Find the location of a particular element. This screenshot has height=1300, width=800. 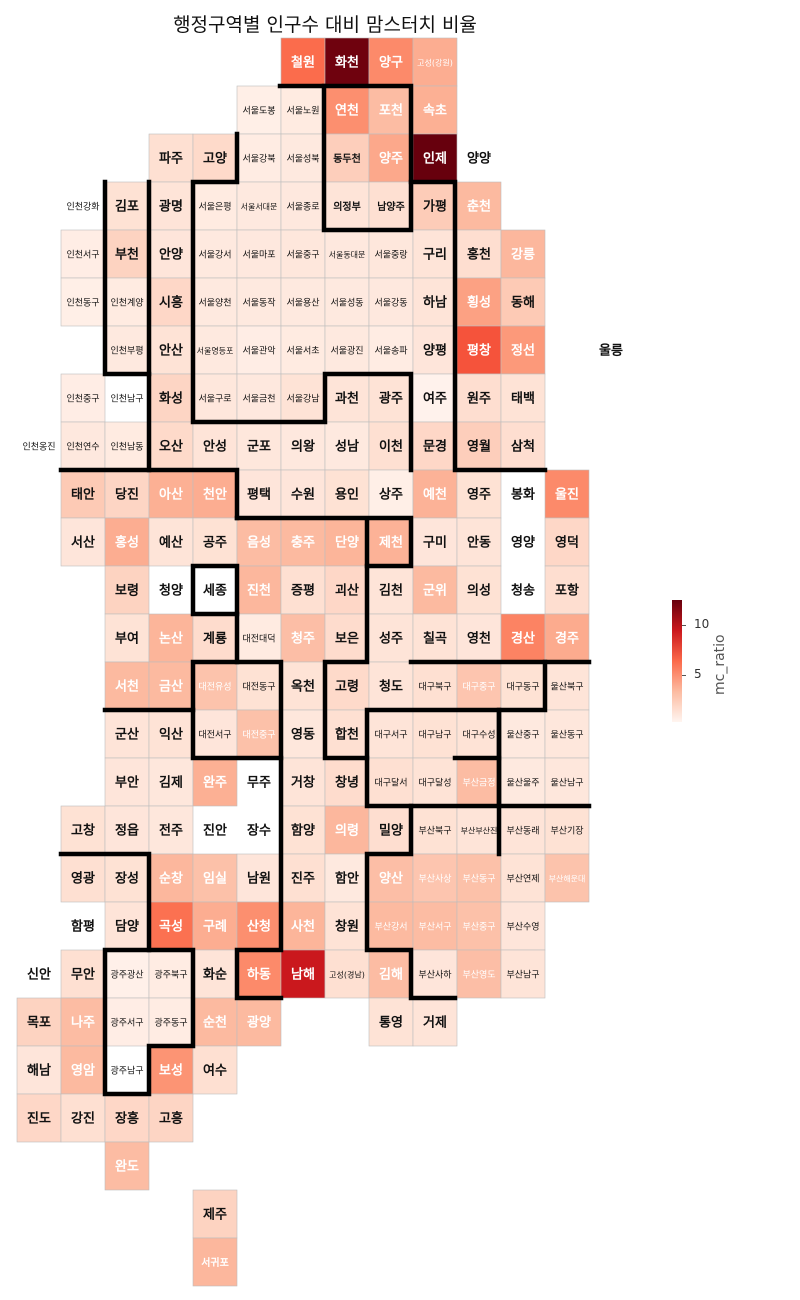

region-label: 청도 is located at coordinates (391, 687).